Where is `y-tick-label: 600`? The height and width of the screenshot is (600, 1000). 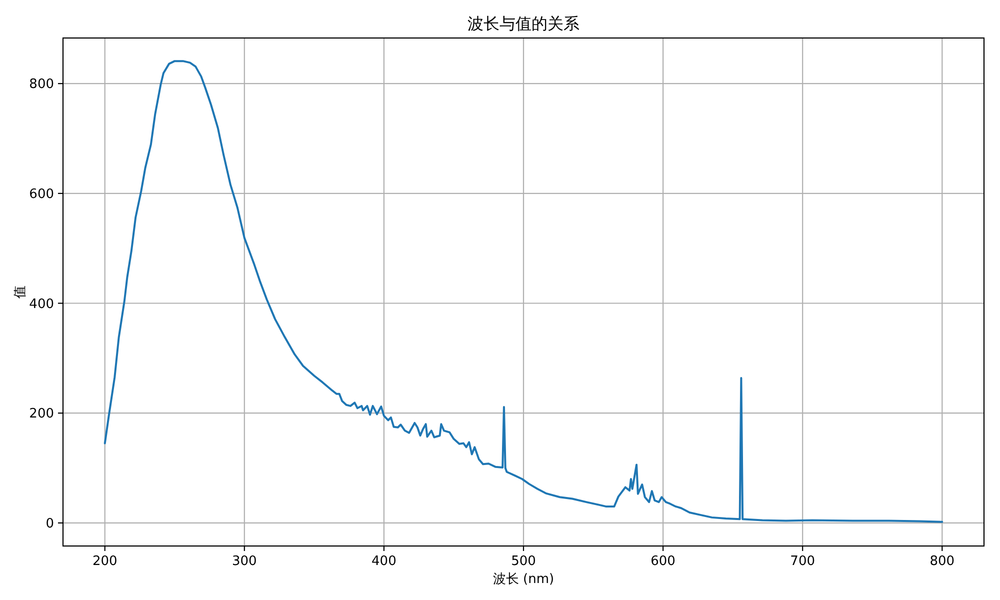
y-tick-label: 600 is located at coordinates (41, 194).